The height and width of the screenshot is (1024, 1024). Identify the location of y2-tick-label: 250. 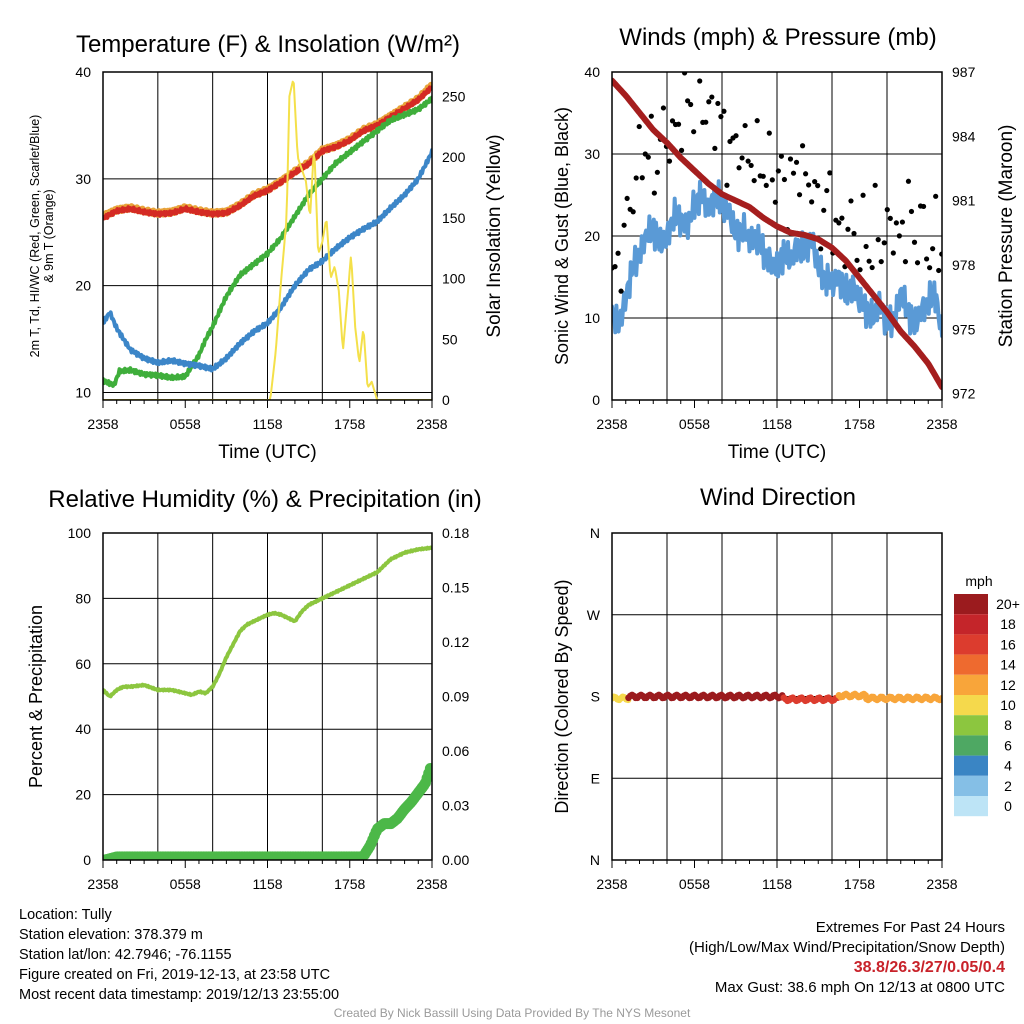
(454, 96).